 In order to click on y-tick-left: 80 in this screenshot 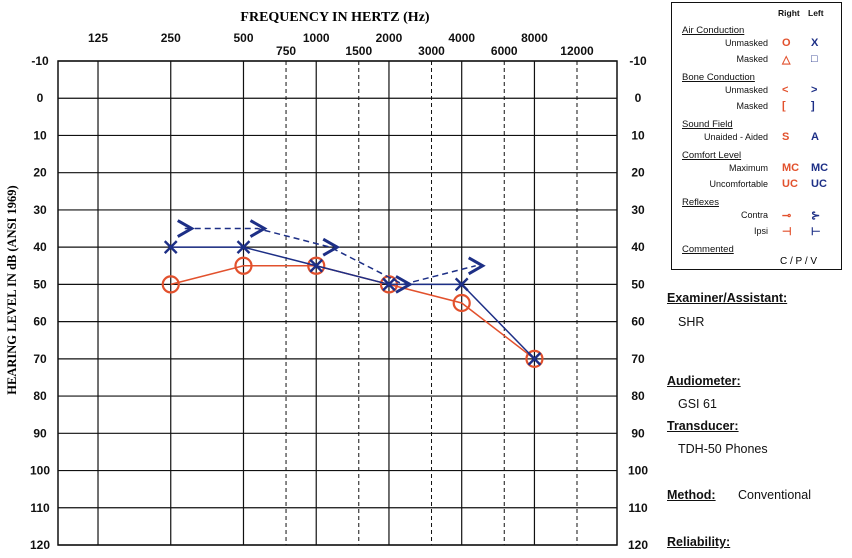, I will do `click(40, 396)`.